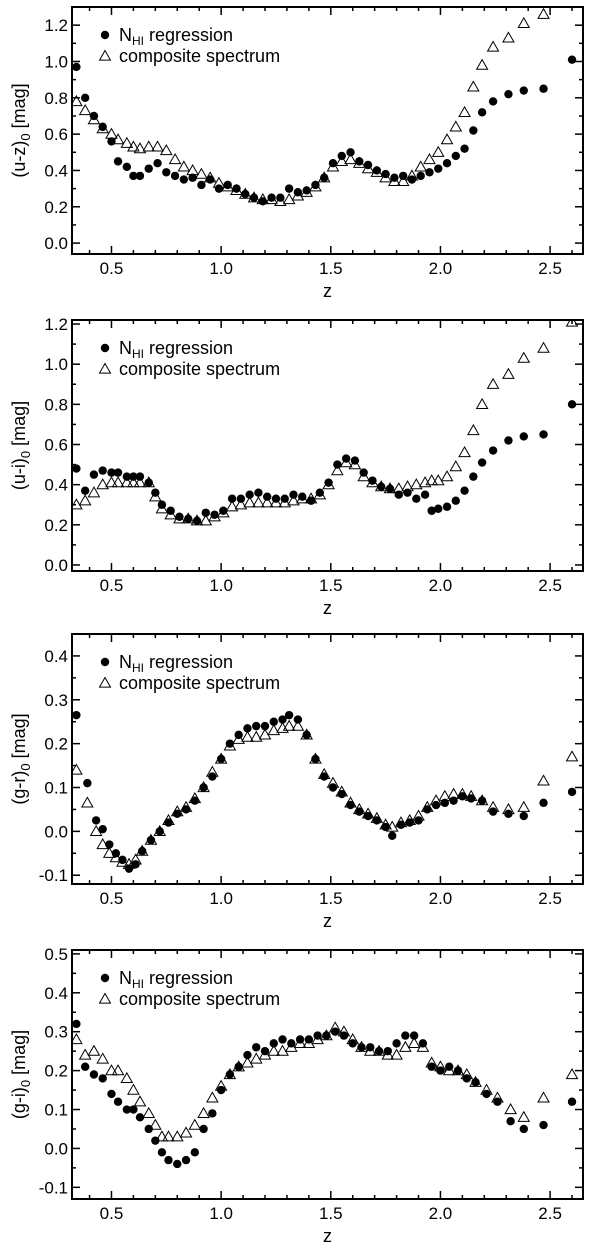 The image size is (600, 1247). Describe the element at coordinates (112, 268) in the screenshot. I see `x-tick-label: 0.5` at that location.